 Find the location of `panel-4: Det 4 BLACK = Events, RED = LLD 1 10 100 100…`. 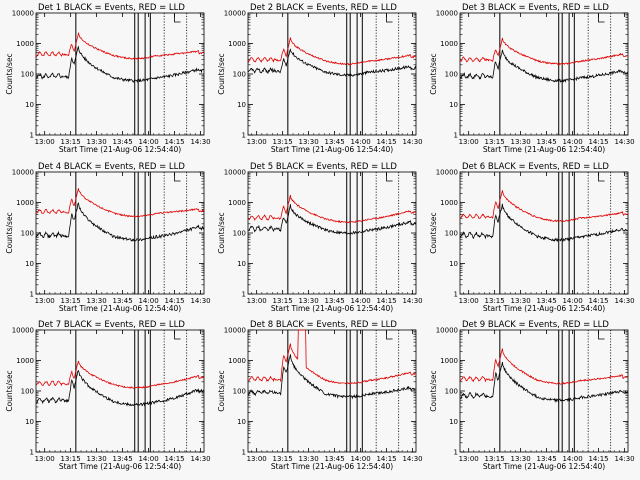

panel-4: Det 4 BLACK = Events, RED = LLD 1 10 100 100… is located at coordinates (108, 237).